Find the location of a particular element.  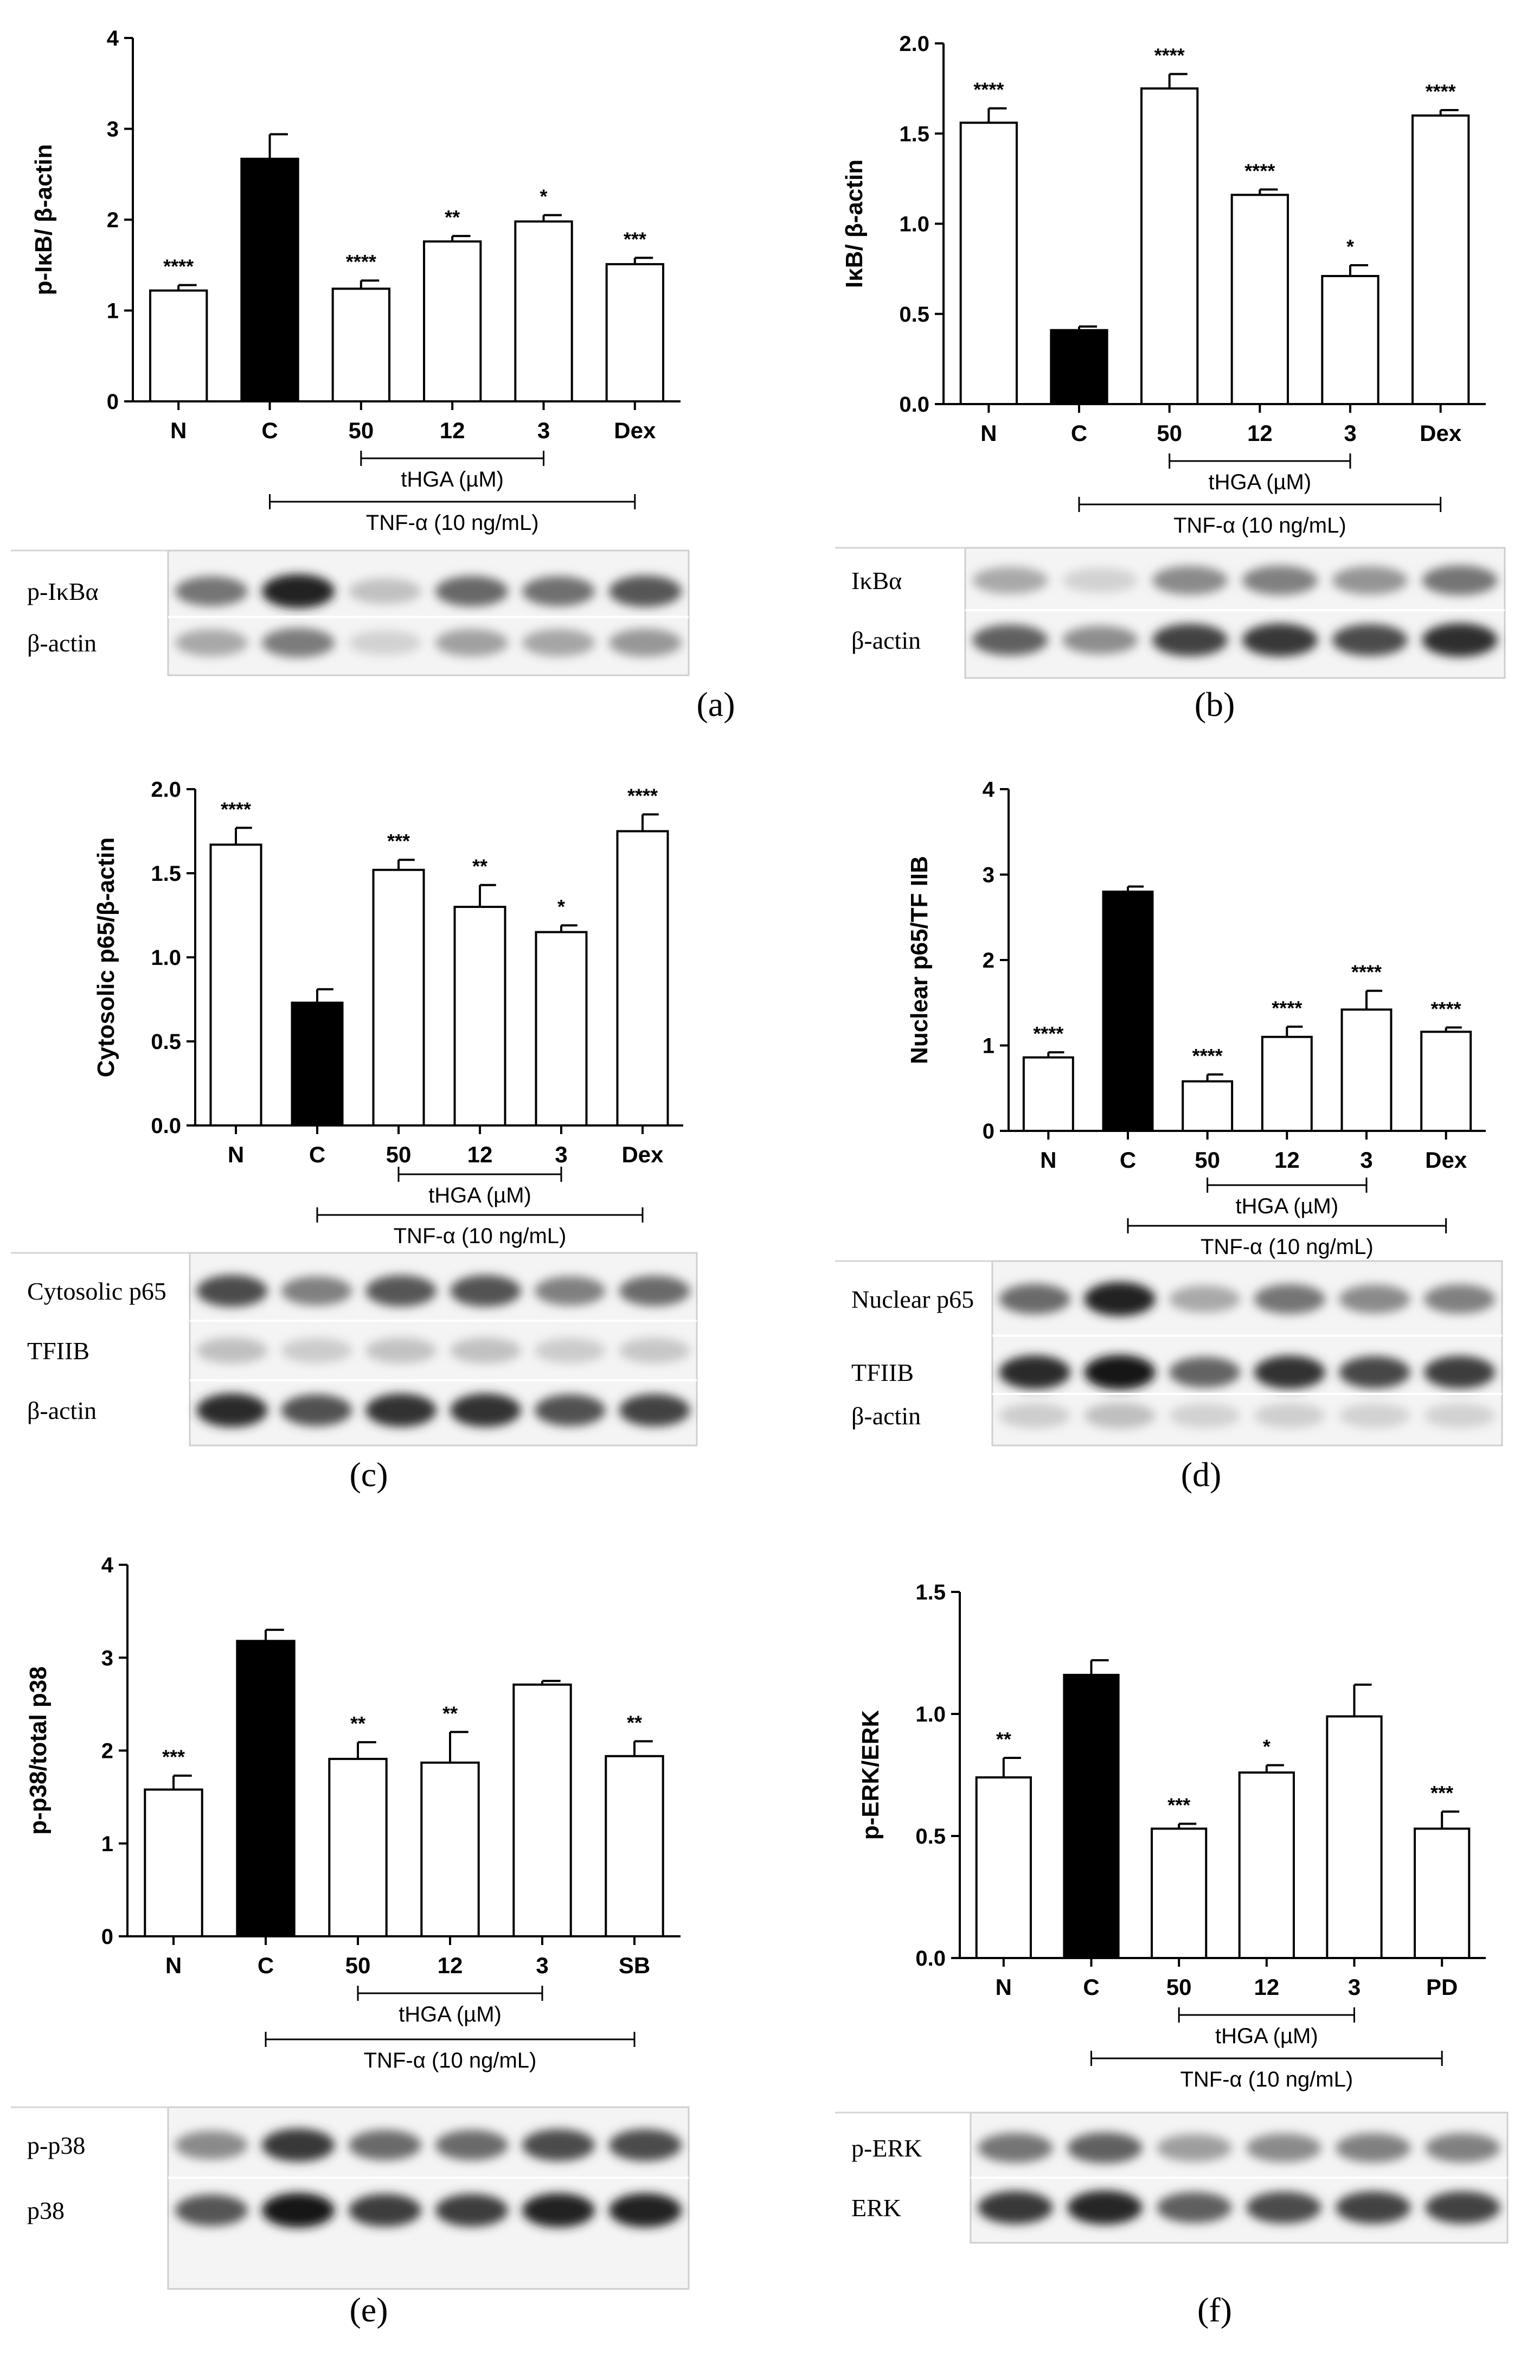

y-tick-label: 3 is located at coordinates (989, 875).